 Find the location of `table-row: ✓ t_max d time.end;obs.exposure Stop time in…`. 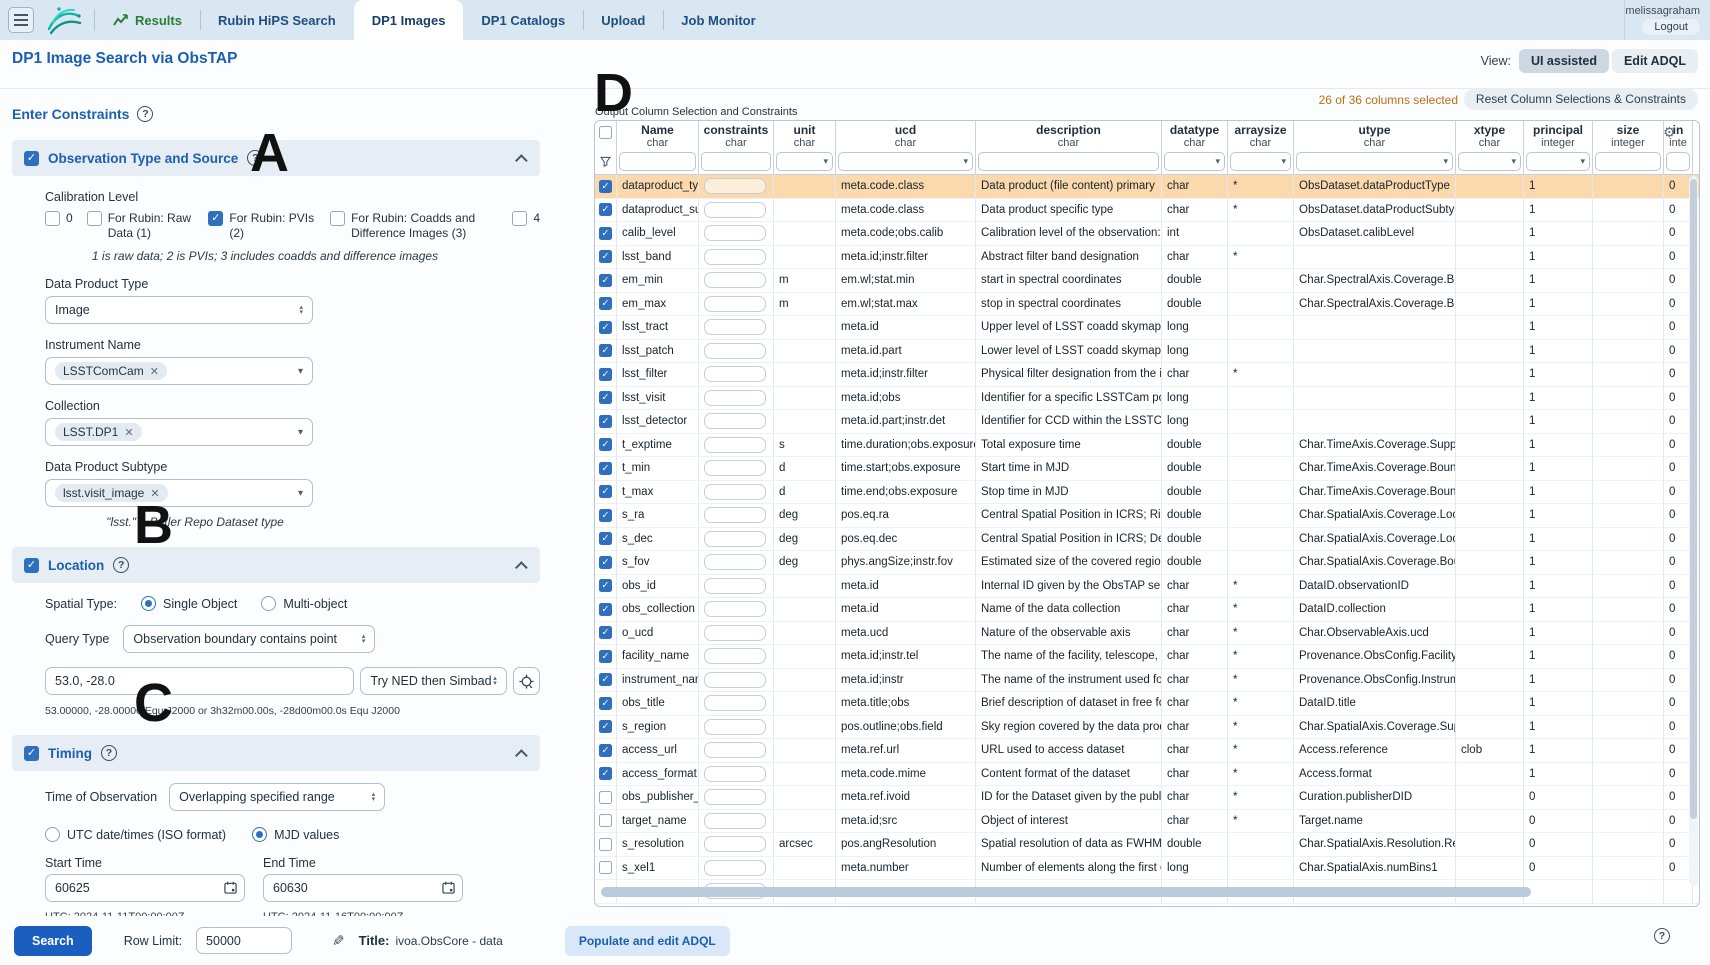

table-row: ✓ t_max d time.end;obs.exposure Stop time in… is located at coordinates (1147, 492).